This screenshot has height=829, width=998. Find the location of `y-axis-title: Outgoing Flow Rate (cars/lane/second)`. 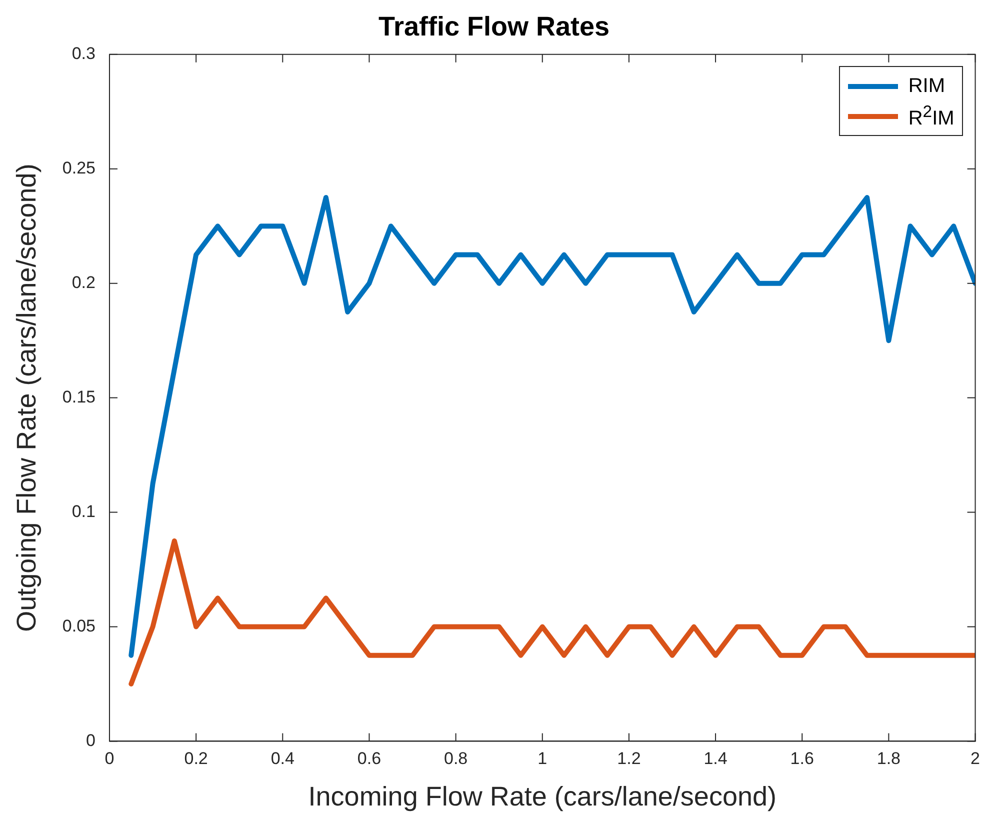

y-axis-title: Outgoing Flow Rate (cars/lane/second) is located at coordinates (27, 398).